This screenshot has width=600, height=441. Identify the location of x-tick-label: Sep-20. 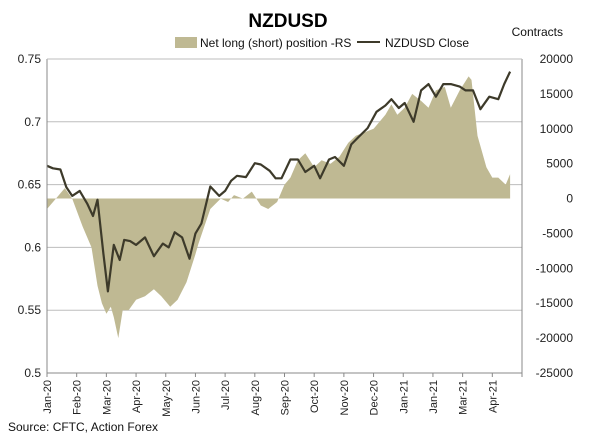
(286, 397).